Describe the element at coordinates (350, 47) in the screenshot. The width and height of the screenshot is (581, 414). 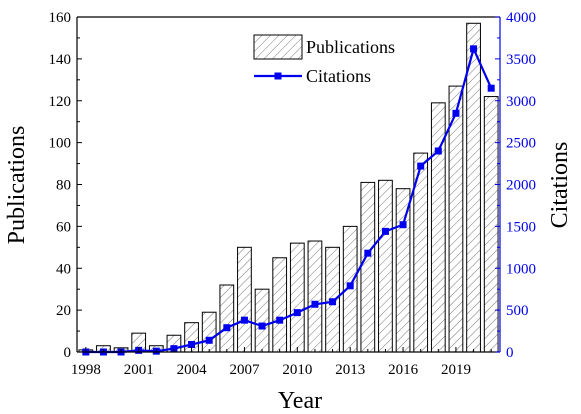
I see `legend-label-publications: Publications` at that location.